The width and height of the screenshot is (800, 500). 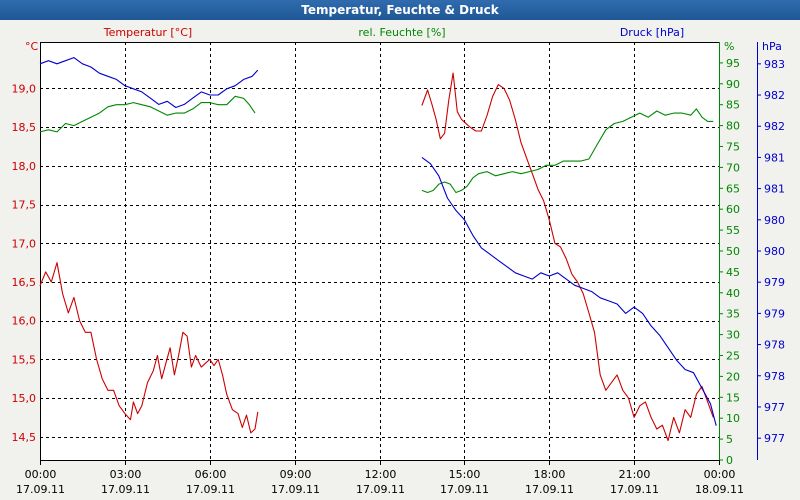 What do you see at coordinates (24, 243) in the screenshot?
I see `temperature-tick-label: 17,0` at bounding box center [24, 243].